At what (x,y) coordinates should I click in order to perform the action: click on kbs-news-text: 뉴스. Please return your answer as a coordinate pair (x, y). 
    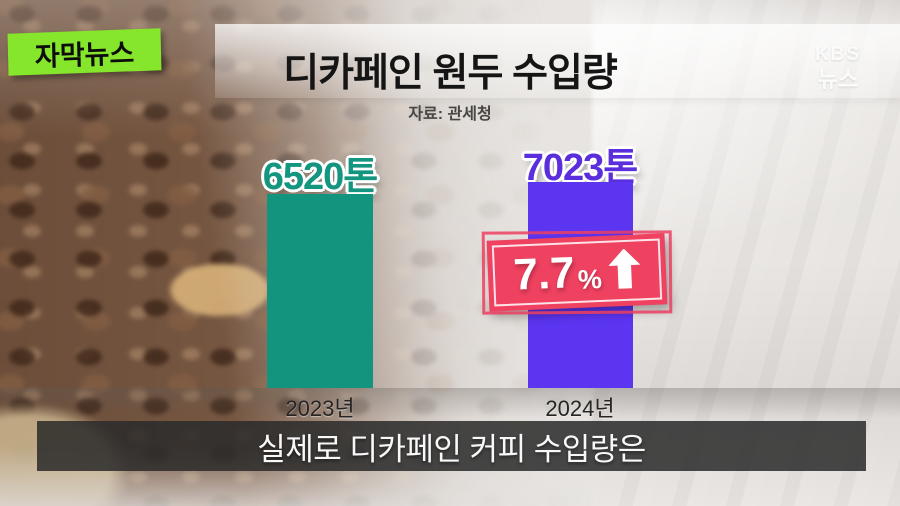
    Looking at the image, I should click on (838, 79).